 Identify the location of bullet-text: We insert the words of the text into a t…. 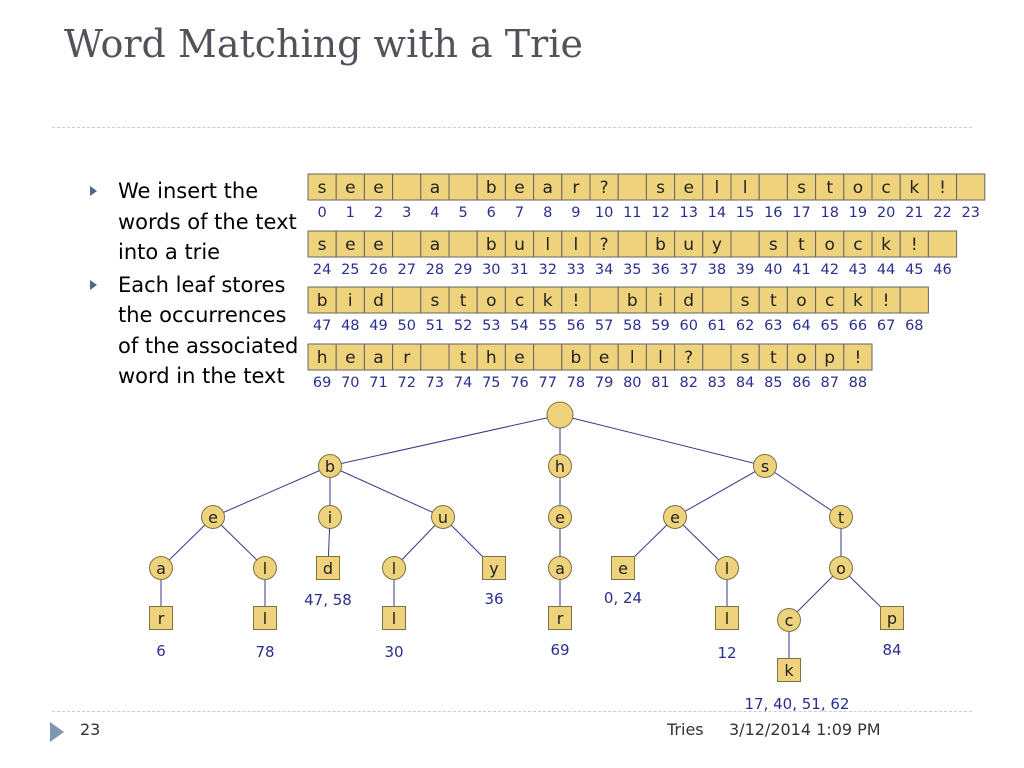
(207, 221).